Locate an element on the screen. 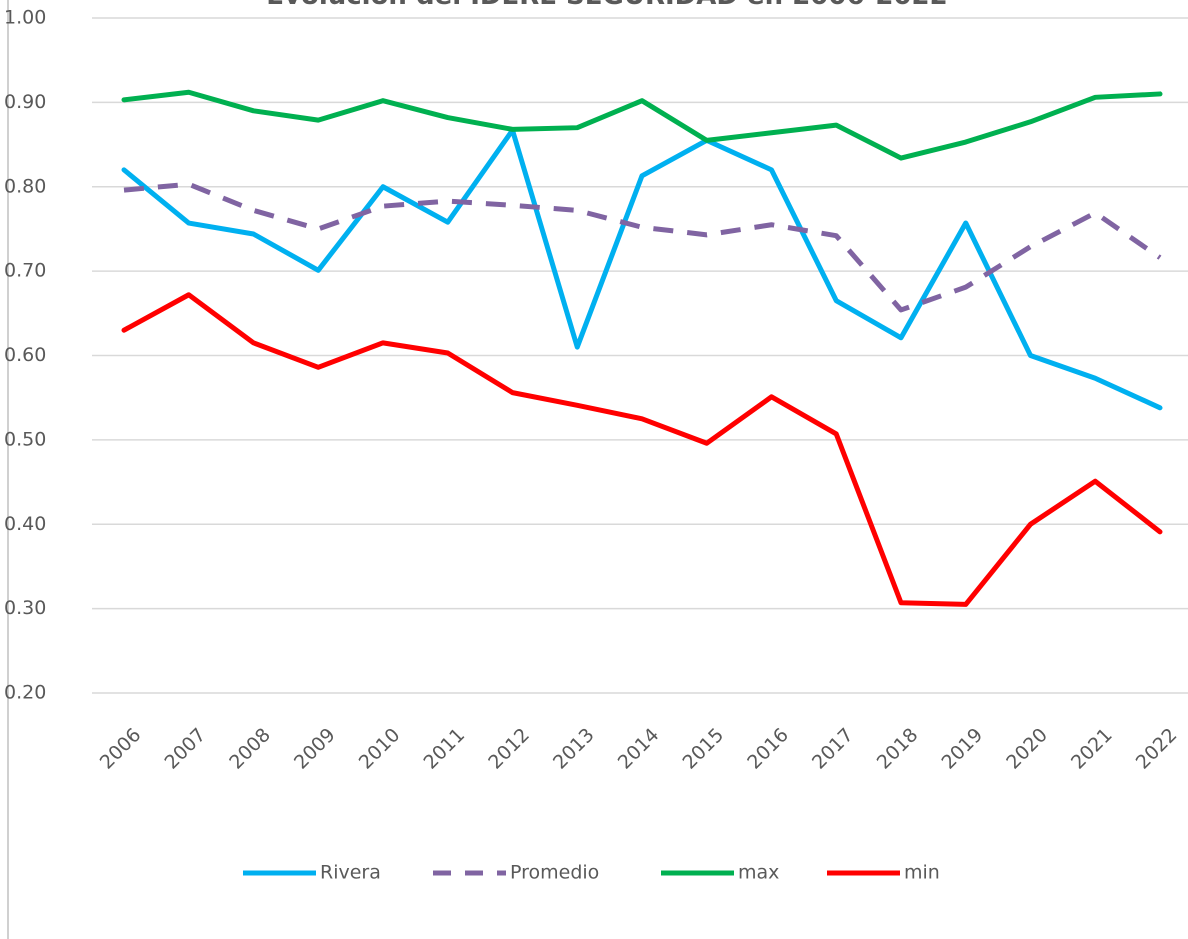  x-tick-label: 2019 is located at coordinates (962, 749).